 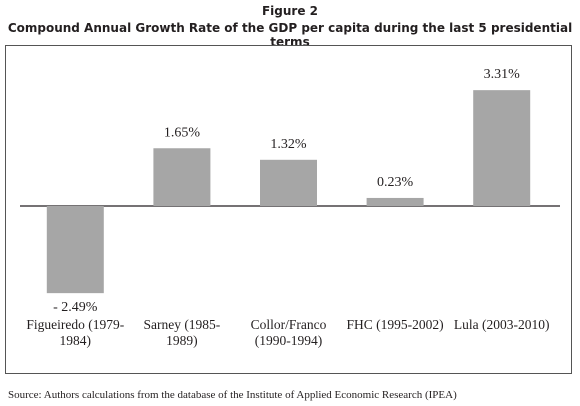 I want to click on value-label: 1.32%, so click(x=288, y=144).